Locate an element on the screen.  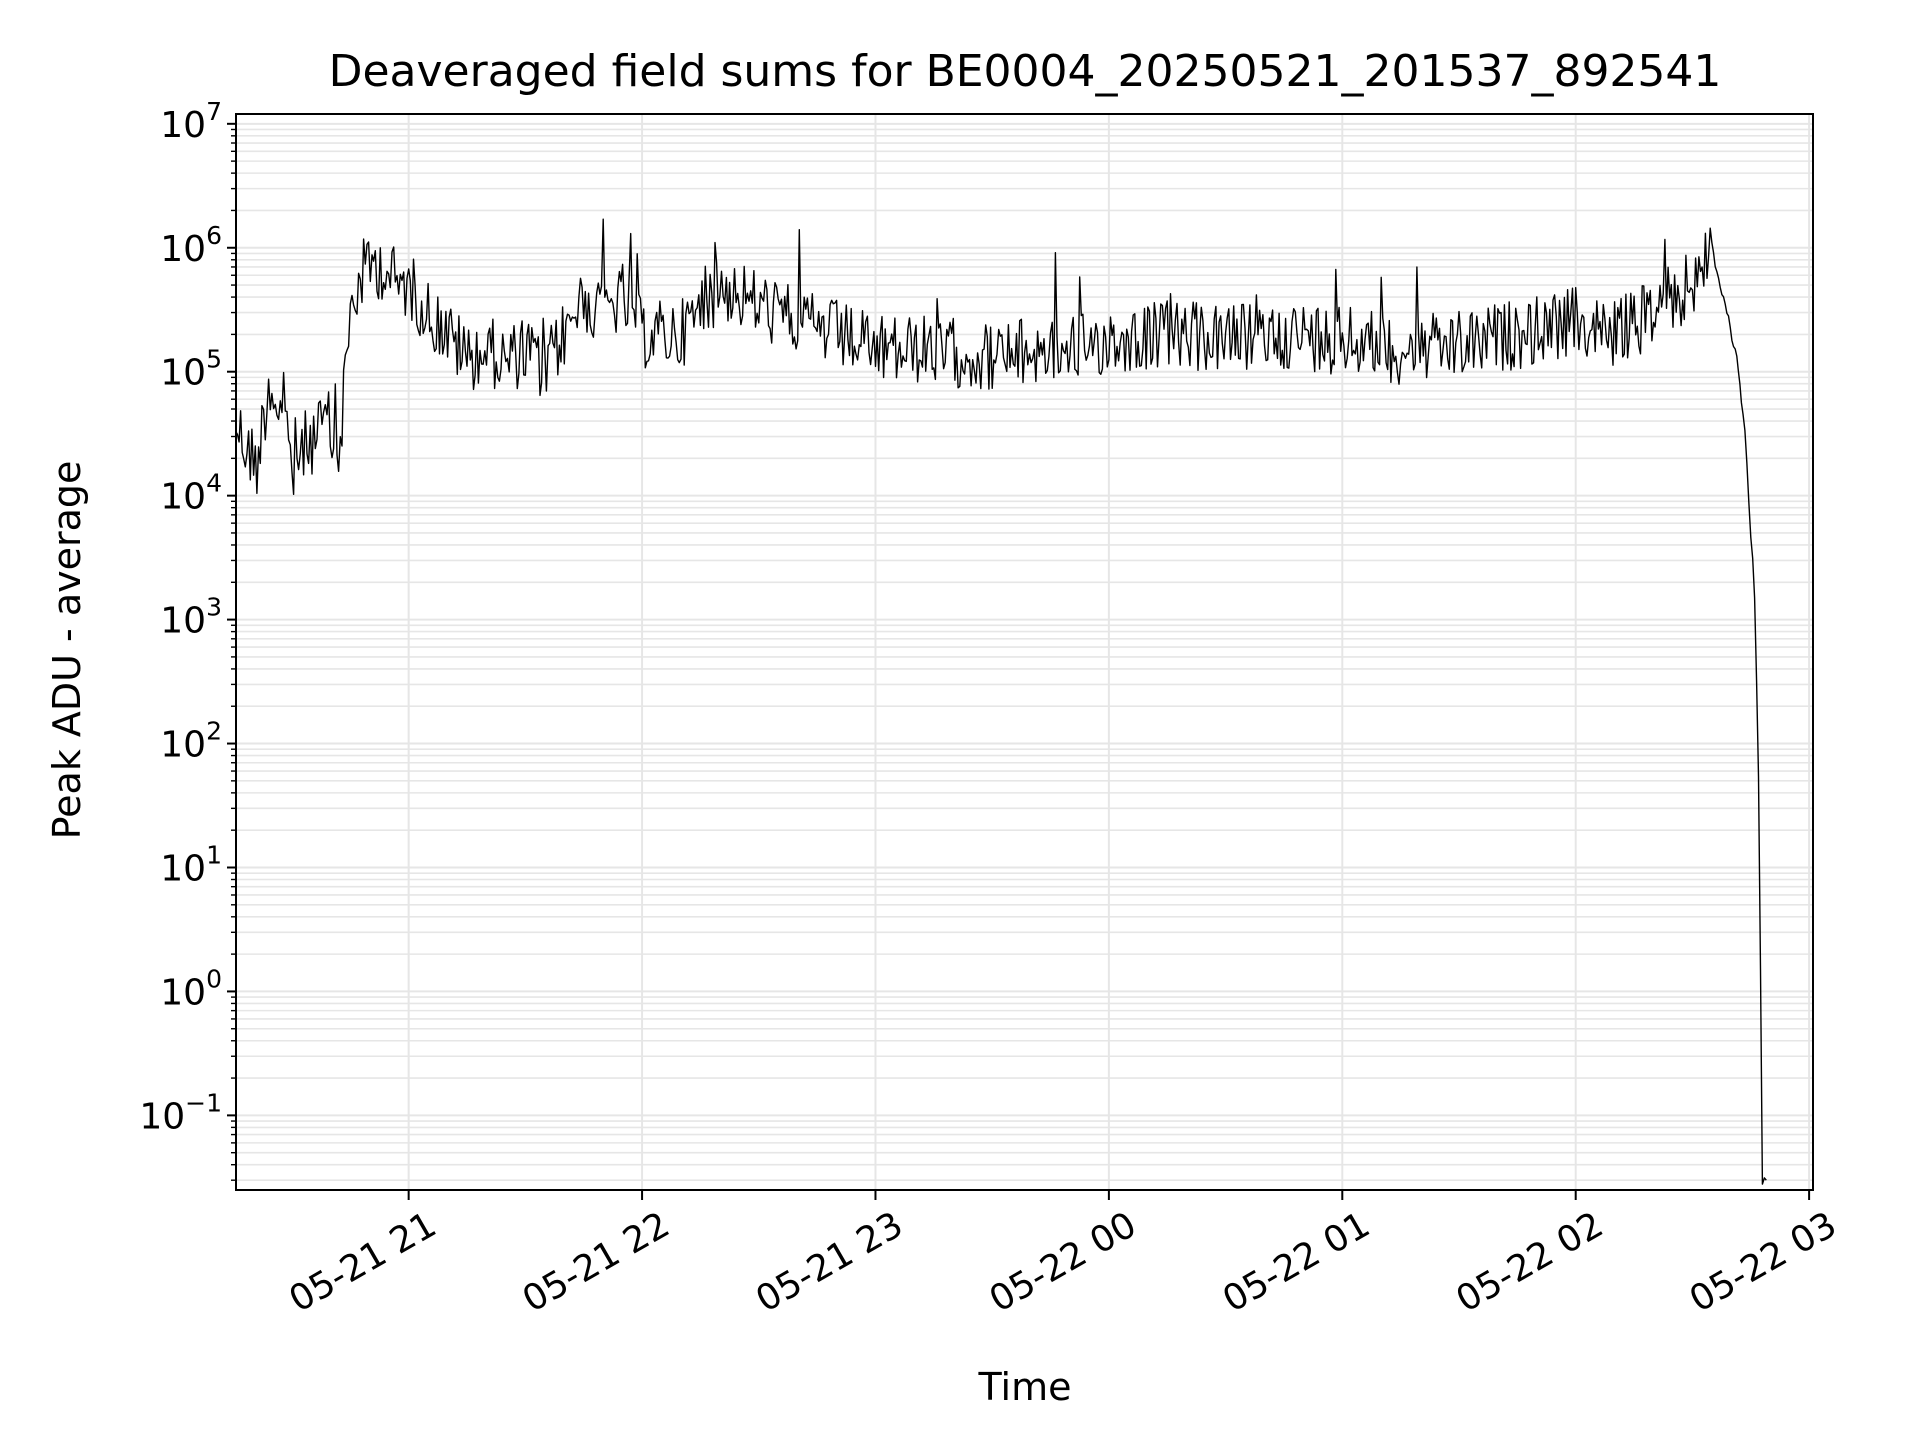
y-tick-label: 10⁰ is located at coordinates (191, 988).